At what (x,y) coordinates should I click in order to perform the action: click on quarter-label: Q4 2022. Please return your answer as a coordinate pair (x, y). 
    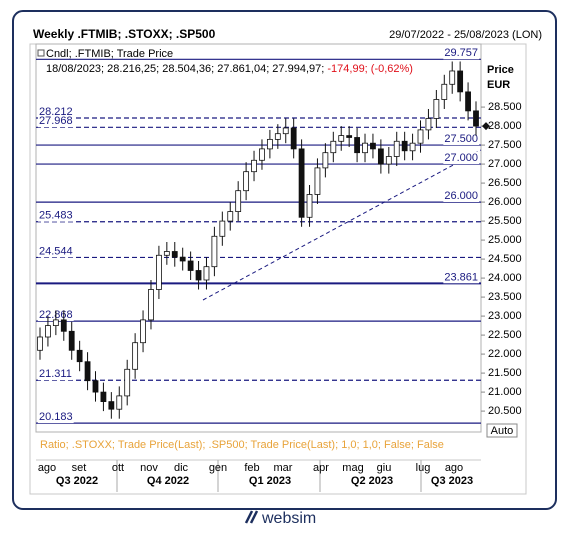
    Looking at the image, I should click on (168, 481).